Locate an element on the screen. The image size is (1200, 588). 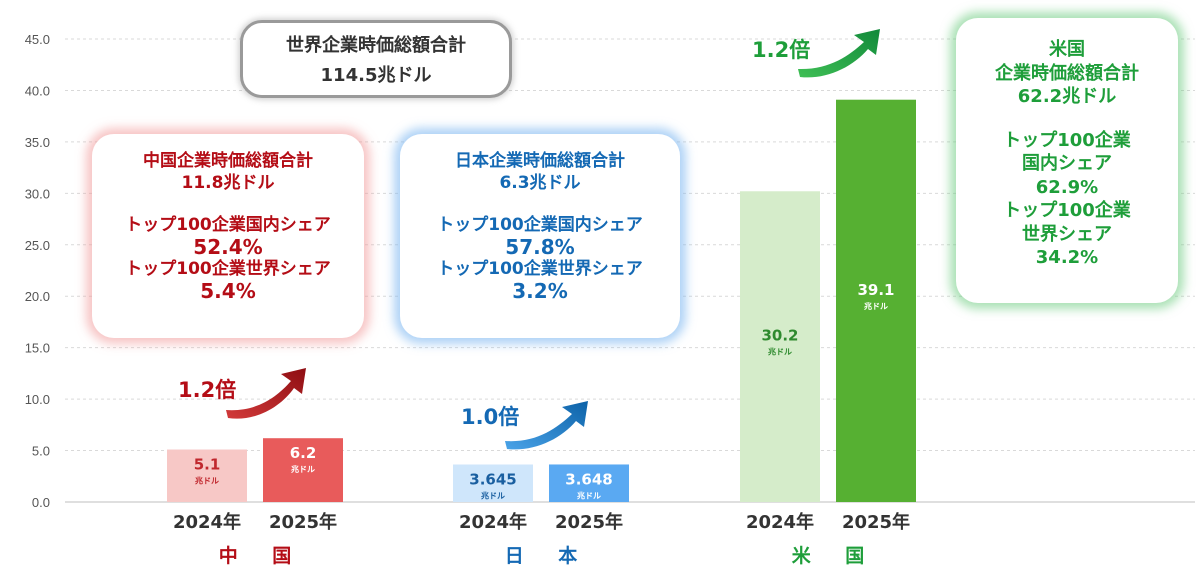
y-tick-label: 30.0 is located at coordinates (37, 193).